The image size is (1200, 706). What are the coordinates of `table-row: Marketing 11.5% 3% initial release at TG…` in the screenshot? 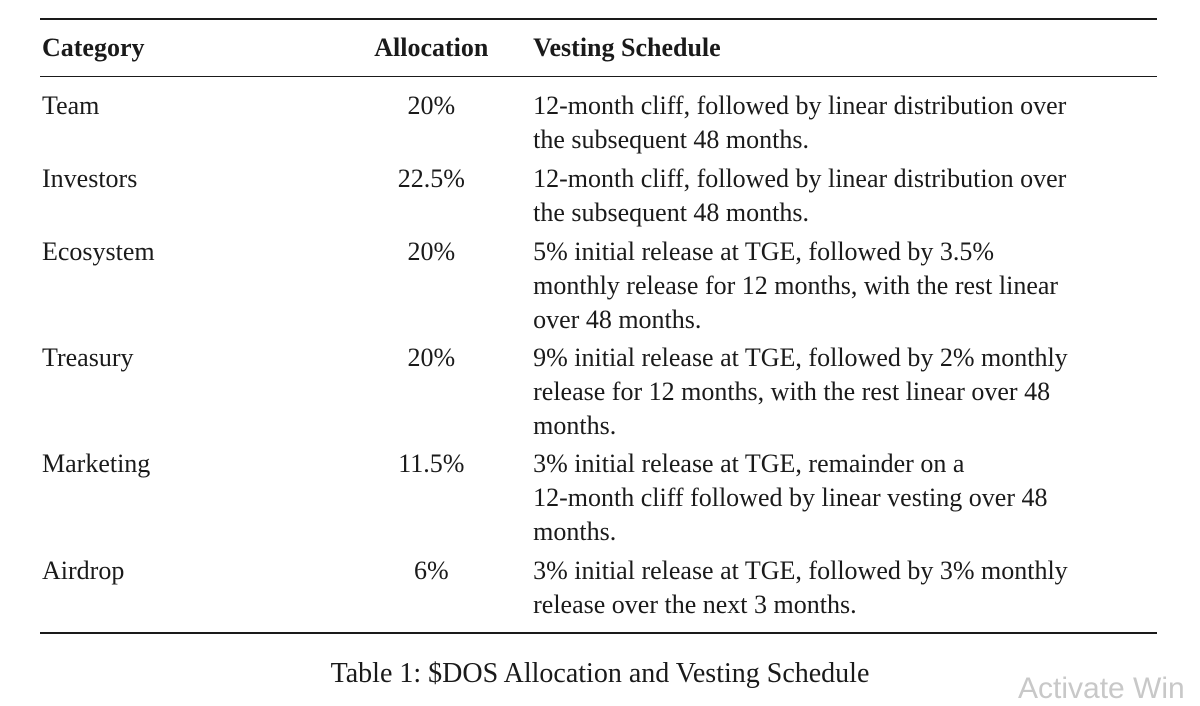 It's located at (598, 498).